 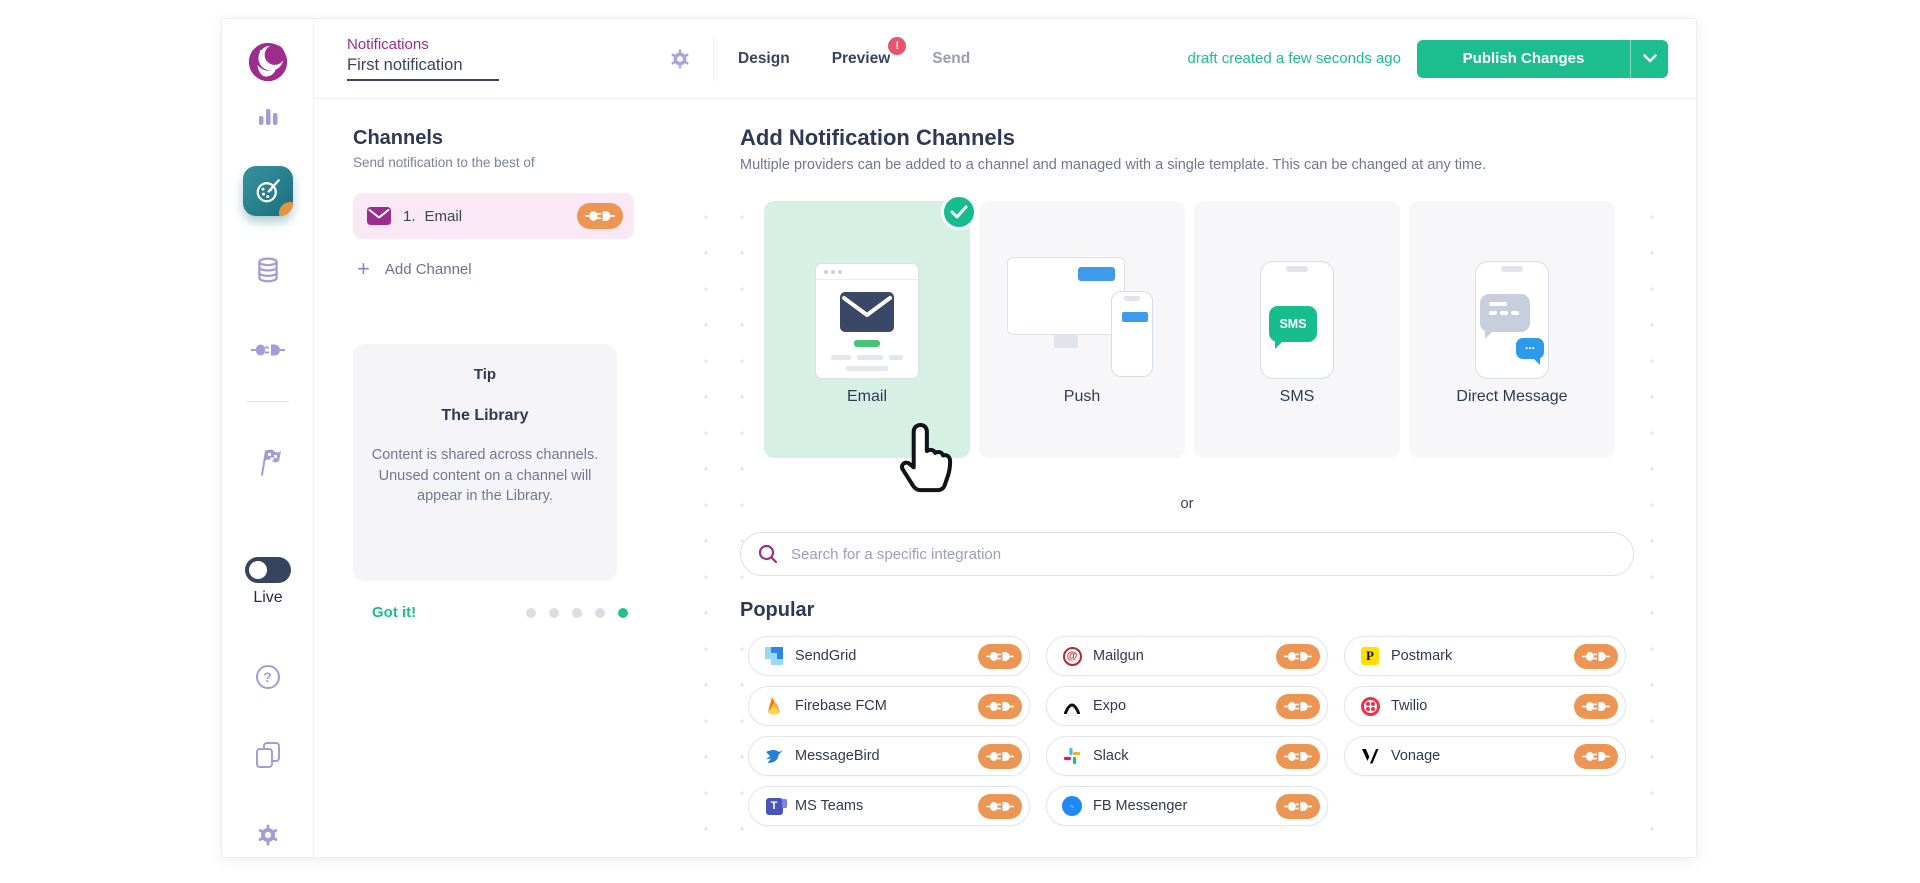 I want to click on channel-card-label: SMS, so click(x=1297, y=396).